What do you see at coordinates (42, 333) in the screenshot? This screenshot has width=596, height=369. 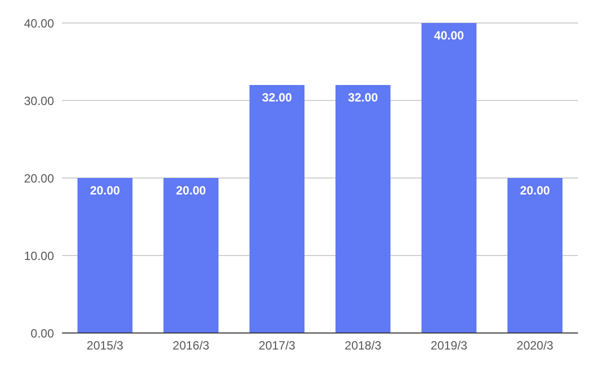 I see `y-tick-label: 0.00` at bounding box center [42, 333].